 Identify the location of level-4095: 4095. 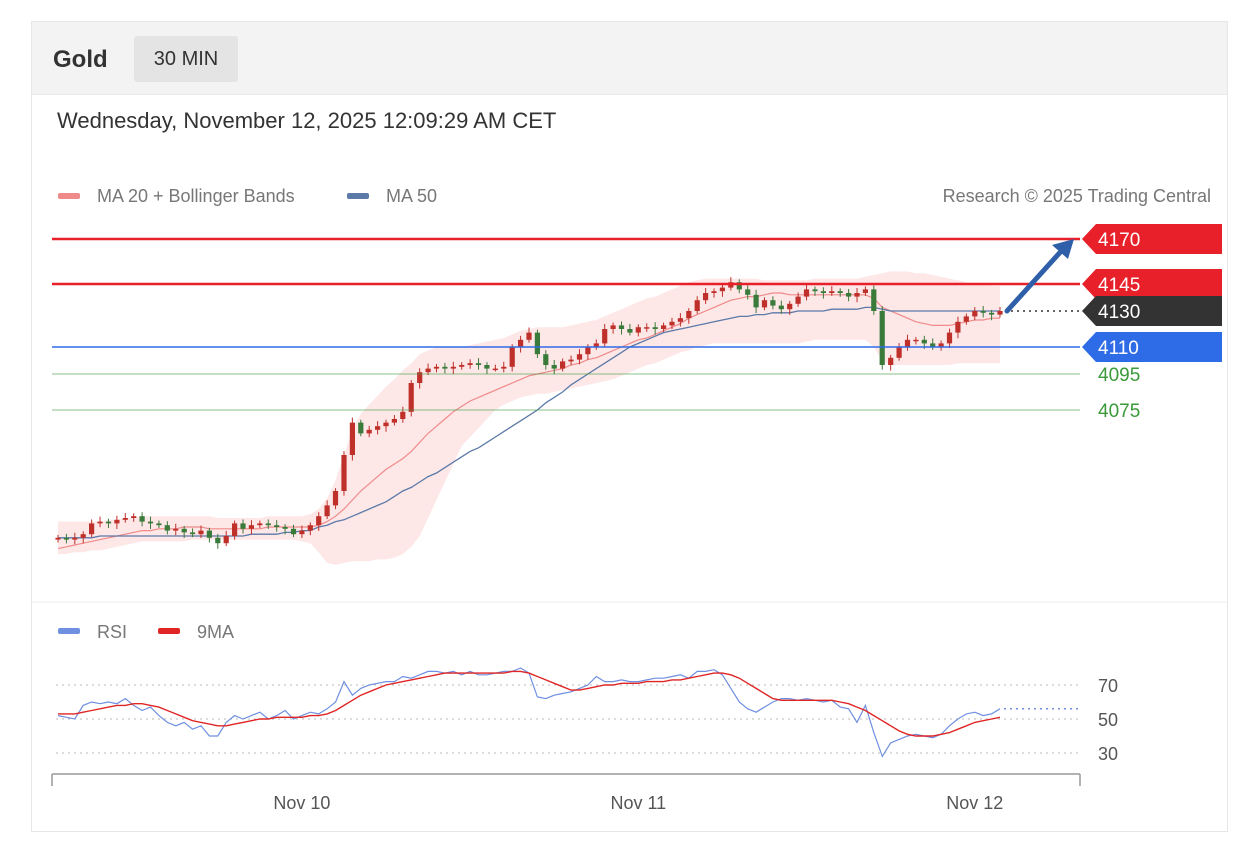
(596, 375).